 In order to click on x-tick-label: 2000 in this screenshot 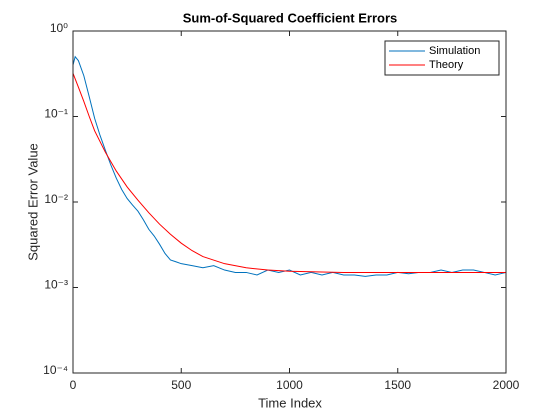, I will do `click(506, 385)`.